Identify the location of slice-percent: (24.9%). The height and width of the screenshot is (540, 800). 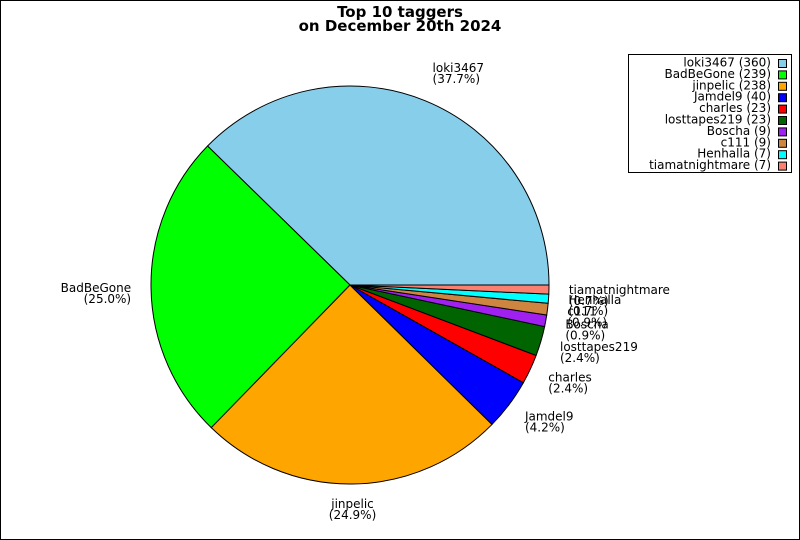
(352, 515).